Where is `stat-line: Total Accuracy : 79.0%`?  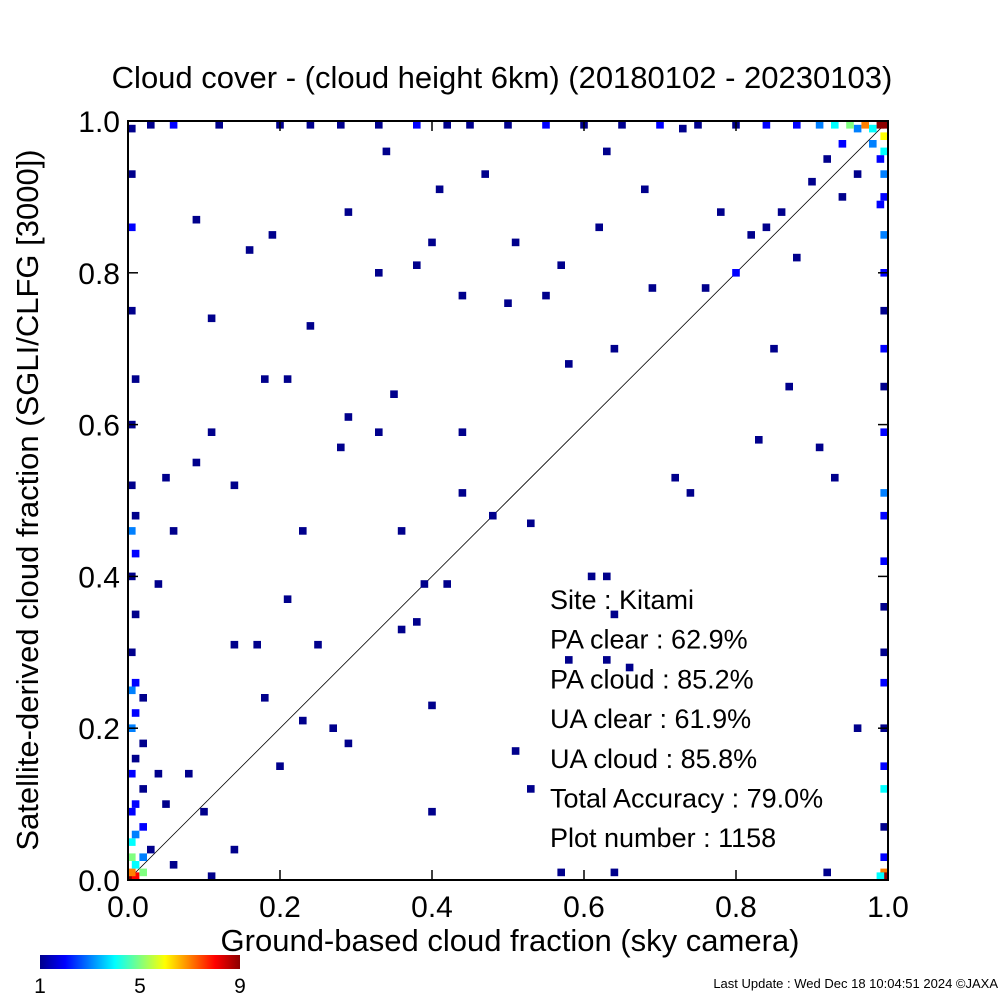
stat-line: Total Accuracy : 79.0% is located at coordinates (686, 799).